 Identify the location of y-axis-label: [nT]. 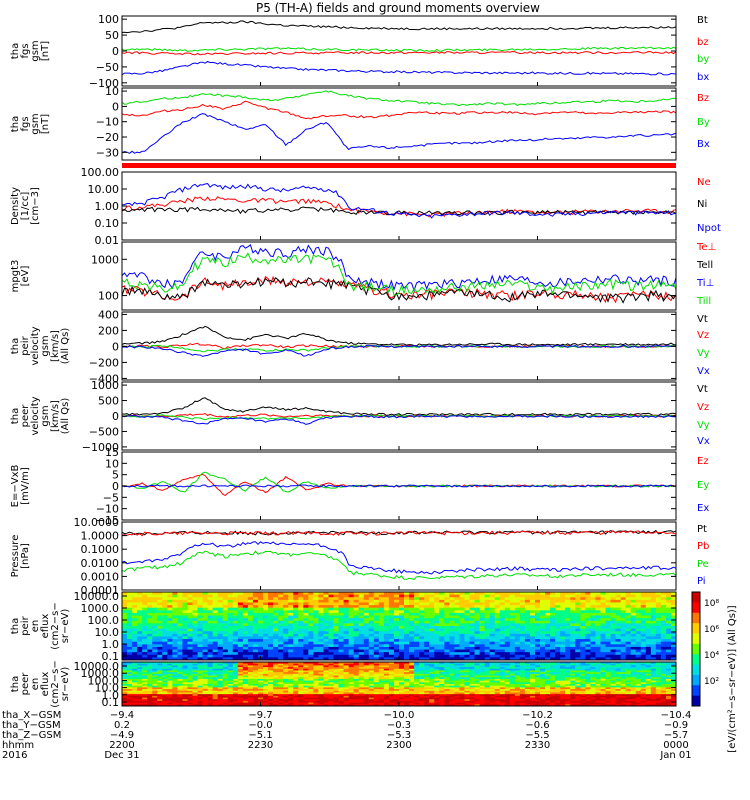
(45, 51).